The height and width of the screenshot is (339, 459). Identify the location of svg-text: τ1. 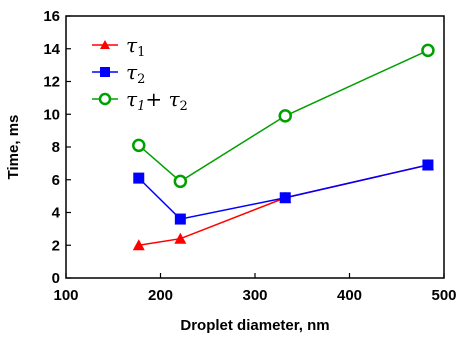
(135, 46).